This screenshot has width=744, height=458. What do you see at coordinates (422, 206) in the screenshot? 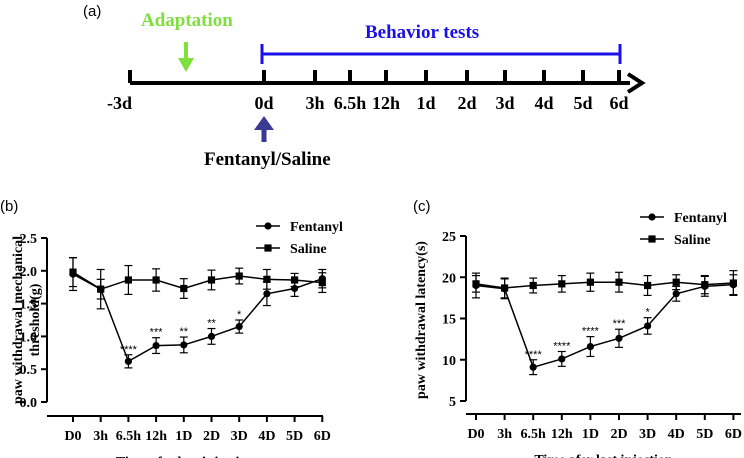
I see `panel-label: (c)` at bounding box center [422, 206].